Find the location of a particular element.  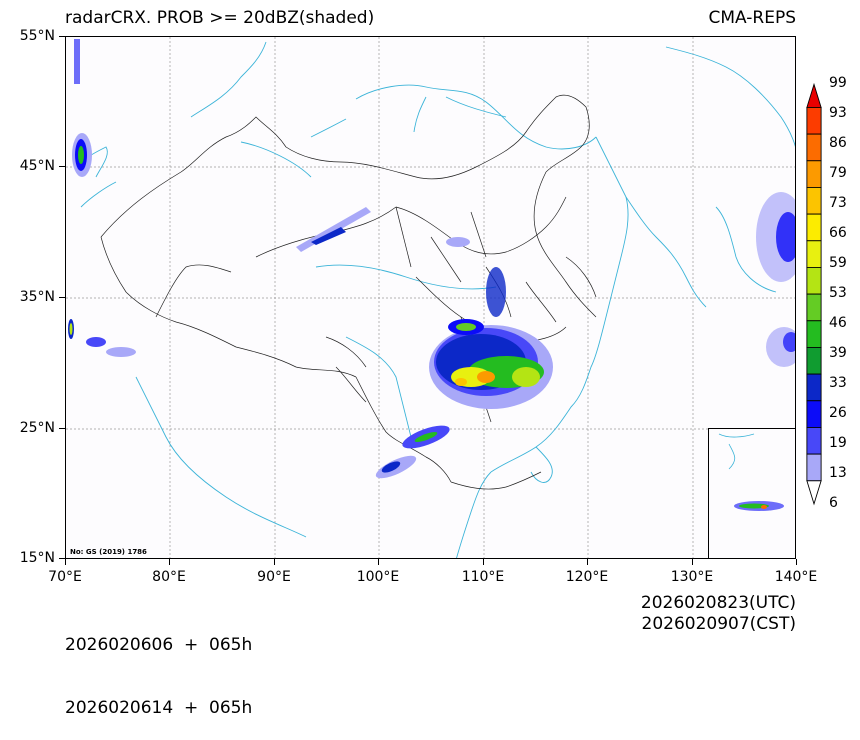

x-tick-130e: 130°E is located at coordinates (692, 577).